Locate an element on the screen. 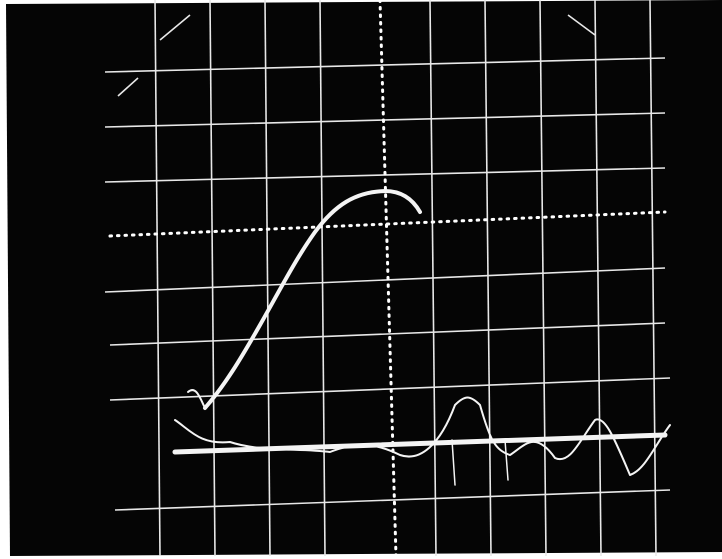 The width and height of the screenshot is (722, 559). center-vertical-axis is located at coordinates (388, 279).